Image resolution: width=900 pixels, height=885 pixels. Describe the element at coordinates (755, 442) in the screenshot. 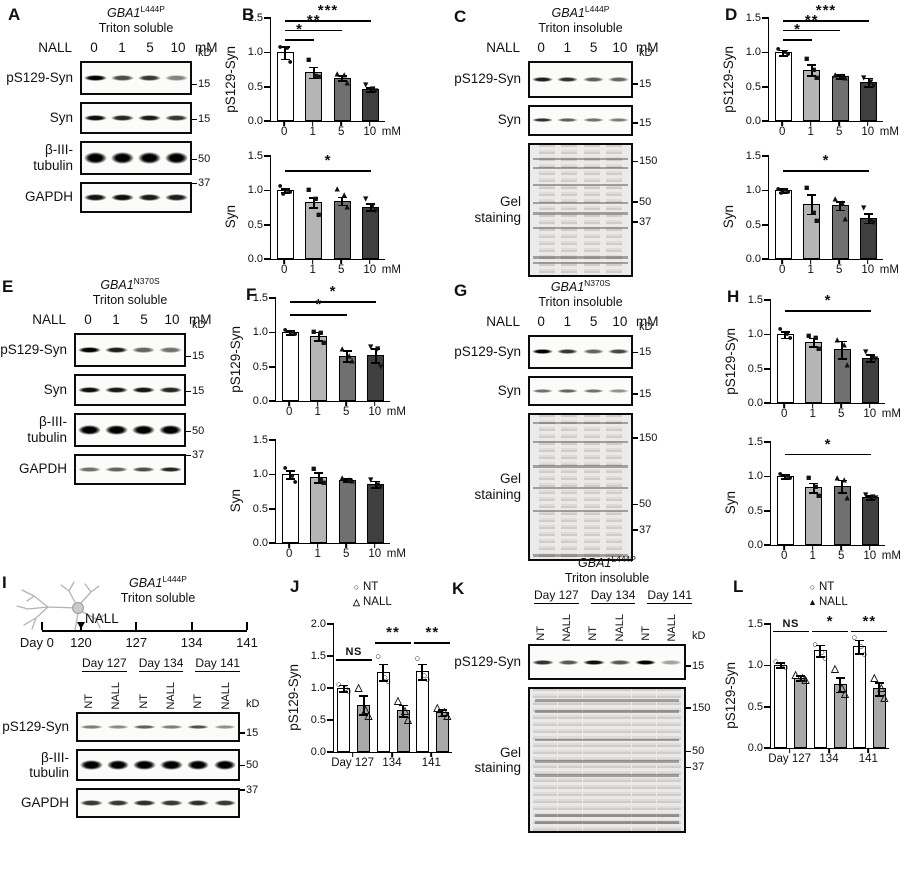

I see `y-tick-label: 1.5` at that location.